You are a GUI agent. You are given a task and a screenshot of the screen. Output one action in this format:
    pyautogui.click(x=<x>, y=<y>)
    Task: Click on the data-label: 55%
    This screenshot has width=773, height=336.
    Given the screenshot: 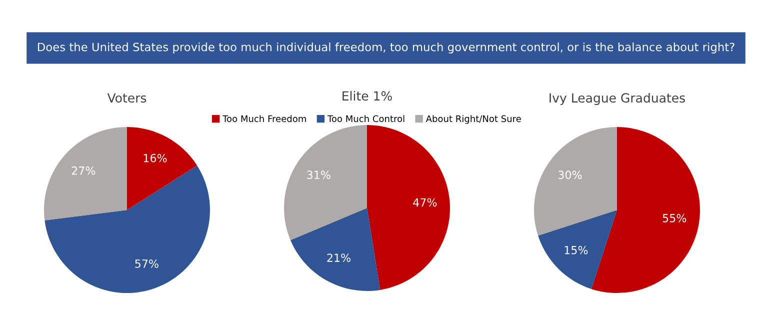 What is the action you would take?
    pyautogui.click(x=674, y=218)
    